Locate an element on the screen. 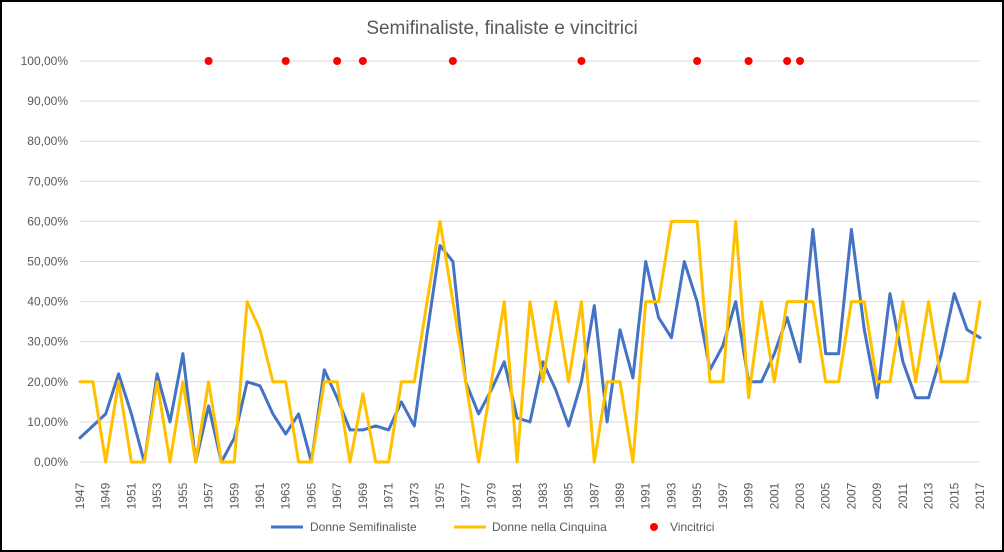 The image size is (1004, 552). x-tick-label: 1973 is located at coordinates (414, 495).